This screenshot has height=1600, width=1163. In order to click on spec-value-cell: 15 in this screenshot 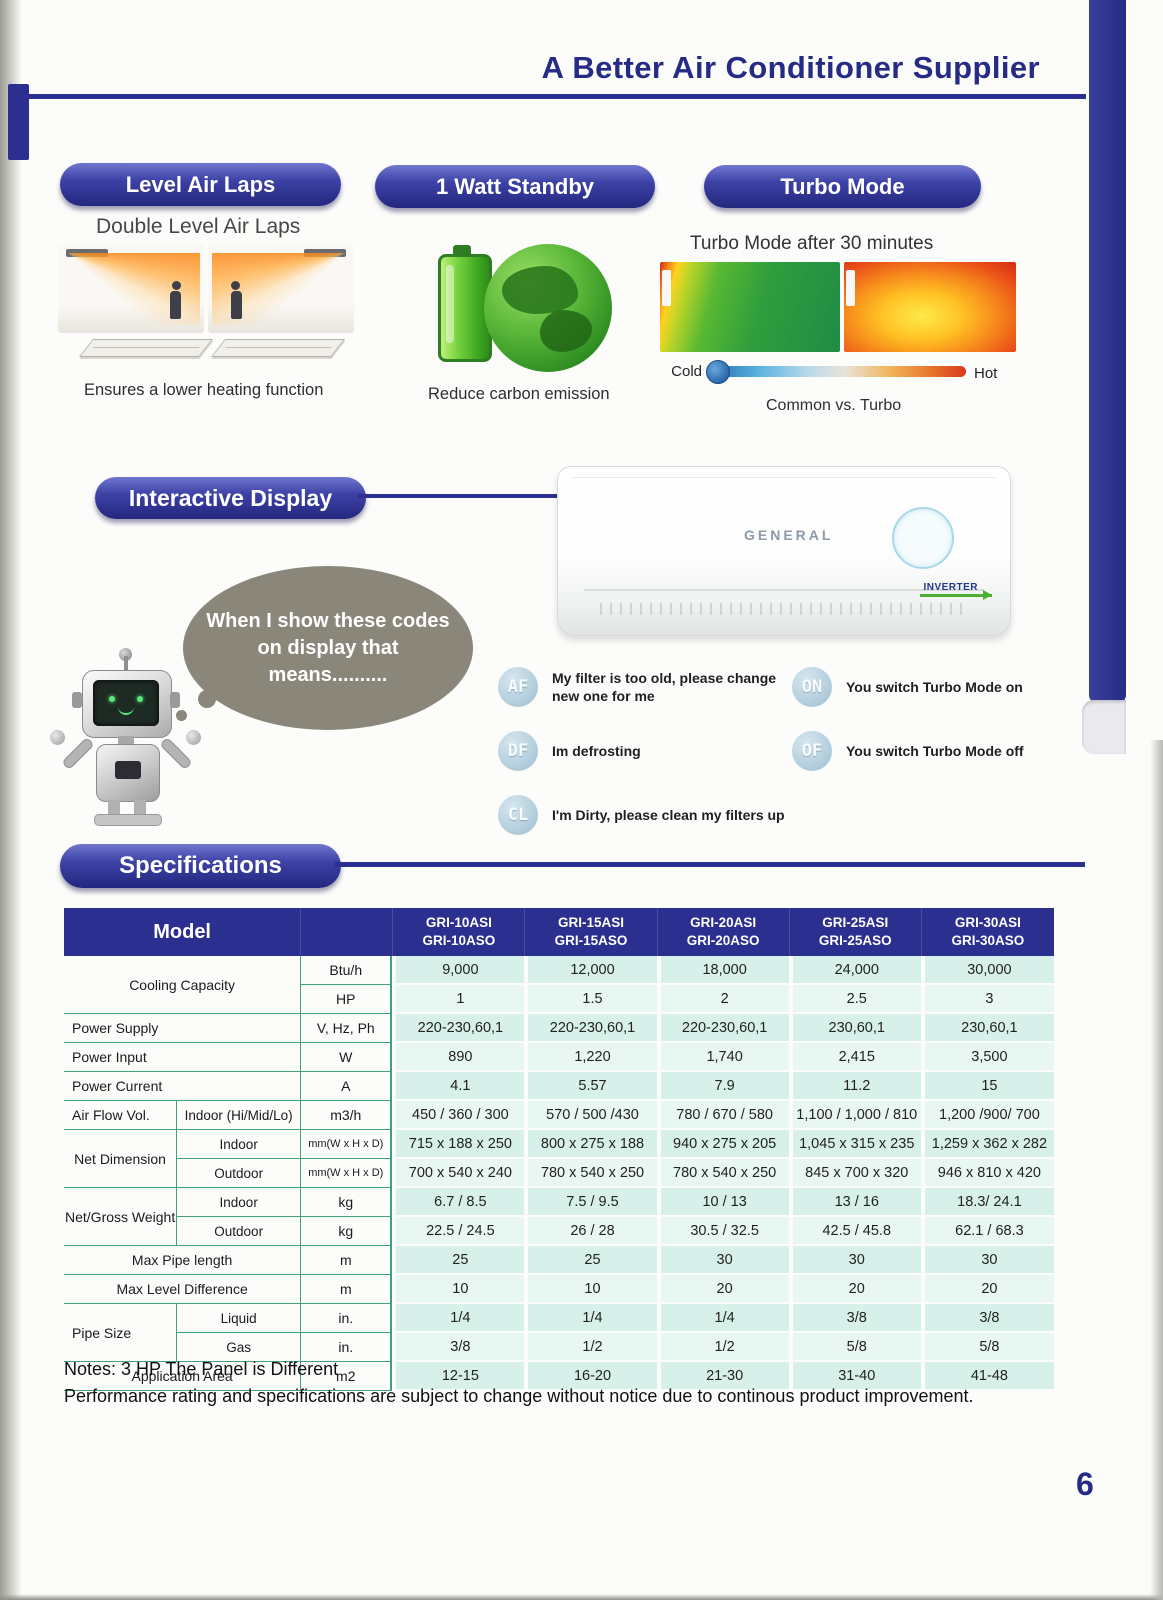, I will do `click(987, 1086)`.